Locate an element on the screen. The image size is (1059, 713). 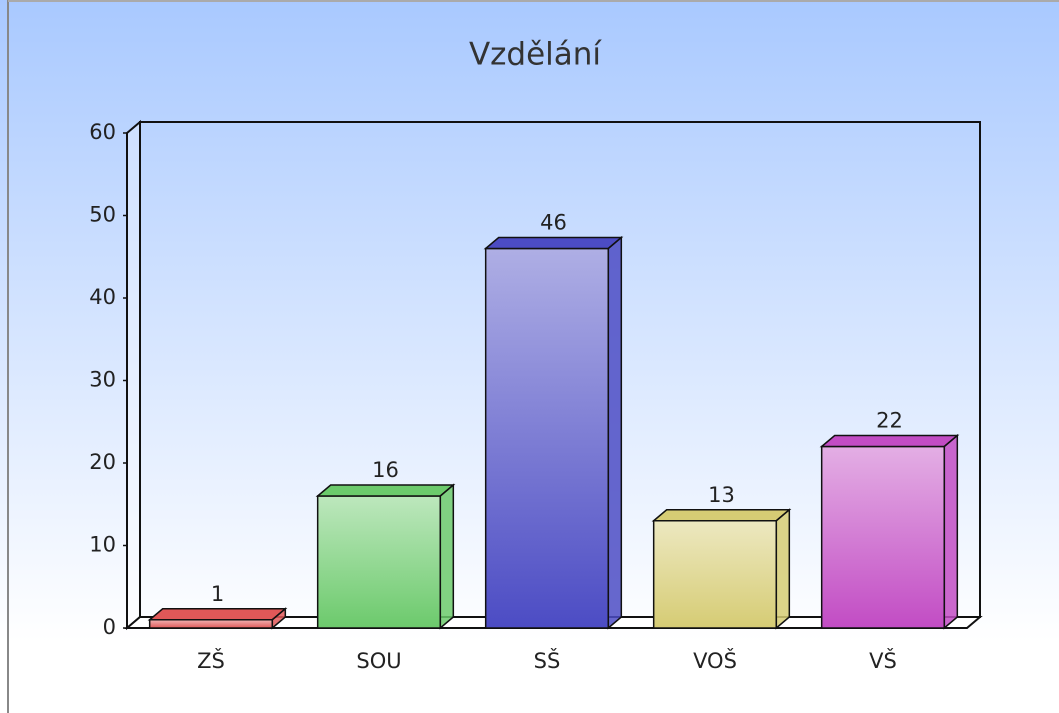
y-tick-label: 0 is located at coordinates (109, 627).